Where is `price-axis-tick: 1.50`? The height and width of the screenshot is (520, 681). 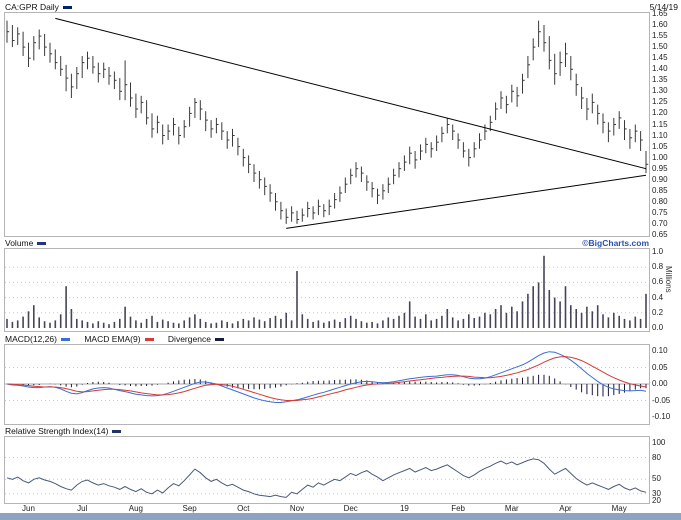
price-axis-tick: 1.50 is located at coordinates (660, 47).